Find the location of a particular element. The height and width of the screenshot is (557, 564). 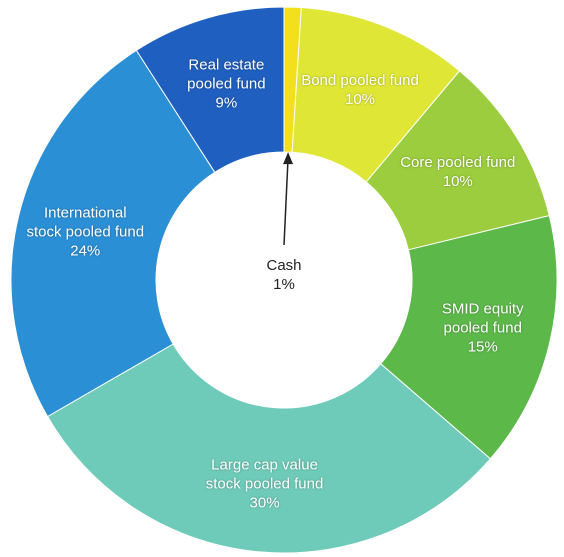

segment-label: Real estate pooled fund 9% is located at coordinates (226, 83).